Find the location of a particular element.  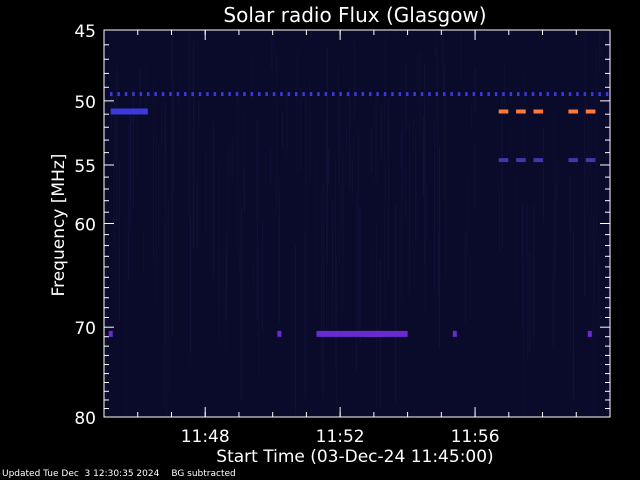

y-tick-label: 70 is located at coordinates (85, 329).